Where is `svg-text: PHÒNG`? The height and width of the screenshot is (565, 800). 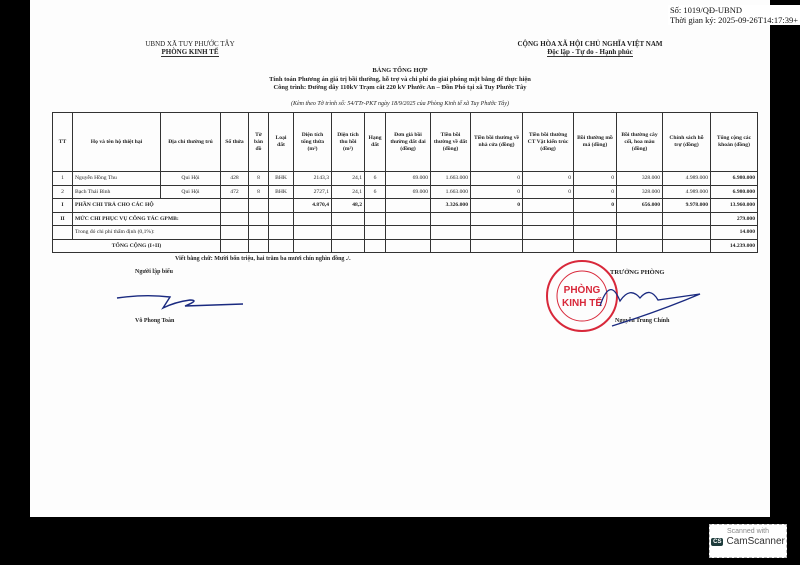
svg-text: PHÒNG is located at coordinates (582, 289).